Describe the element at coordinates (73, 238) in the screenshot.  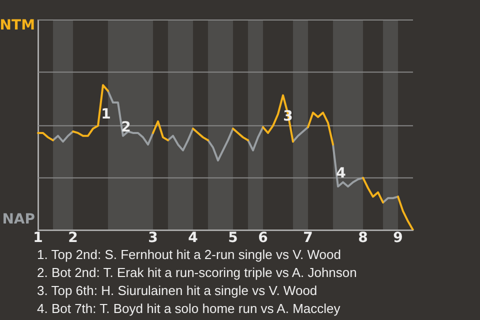
I see `x-tick-label: 2` at that location.